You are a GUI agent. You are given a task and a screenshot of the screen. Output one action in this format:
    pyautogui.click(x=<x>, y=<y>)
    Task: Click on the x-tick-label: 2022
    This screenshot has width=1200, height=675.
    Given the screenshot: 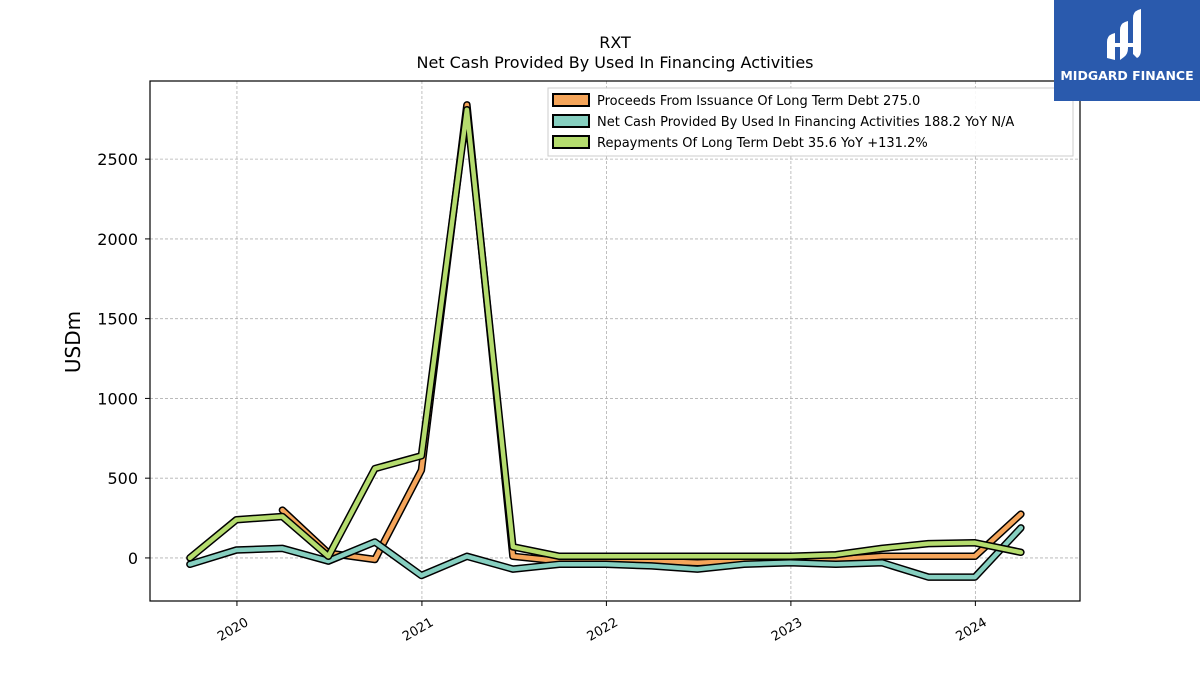 What is the action you would take?
    pyautogui.click(x=603, y=630)
    